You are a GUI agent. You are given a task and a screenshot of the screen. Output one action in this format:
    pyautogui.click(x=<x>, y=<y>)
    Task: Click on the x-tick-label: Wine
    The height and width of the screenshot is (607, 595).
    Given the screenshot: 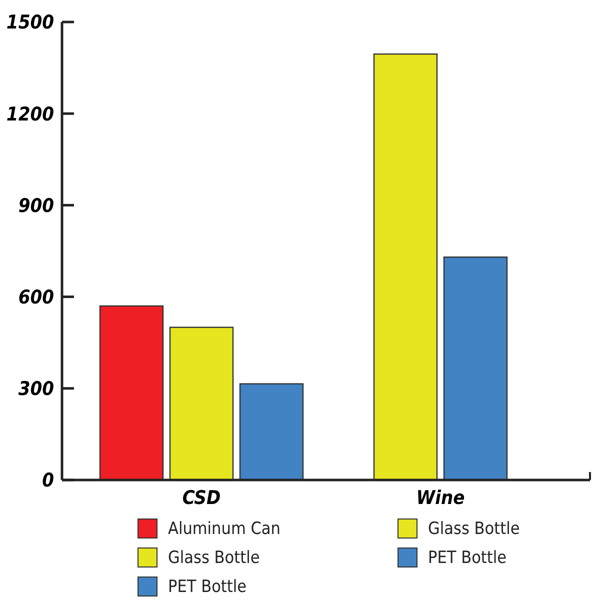 What is the action you would take?
    pyautogui.click(x=440, y=498)
    